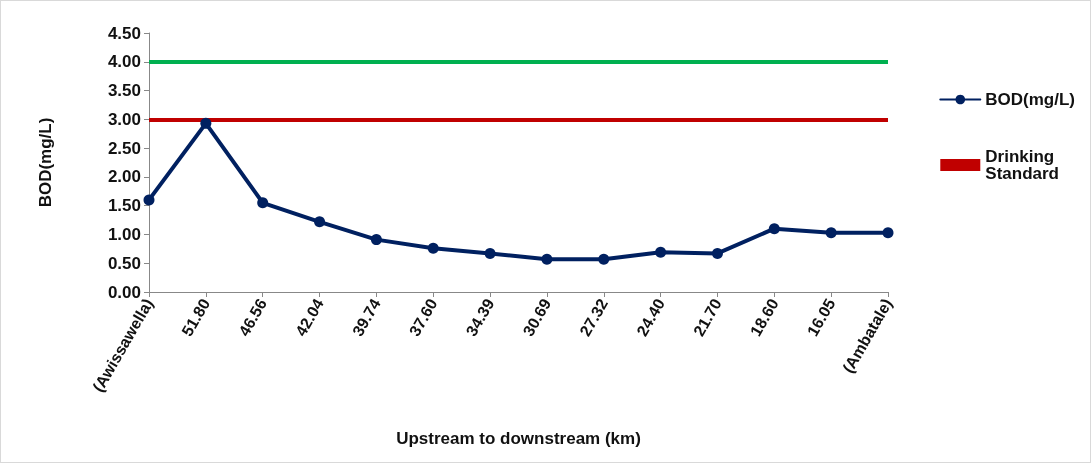 This screenshot has height=463, width=1091. What do you see at coordinates (124, 91) in the screenshot?
I see `y-tick-label: 3.50` at bounding box center [124, 91].